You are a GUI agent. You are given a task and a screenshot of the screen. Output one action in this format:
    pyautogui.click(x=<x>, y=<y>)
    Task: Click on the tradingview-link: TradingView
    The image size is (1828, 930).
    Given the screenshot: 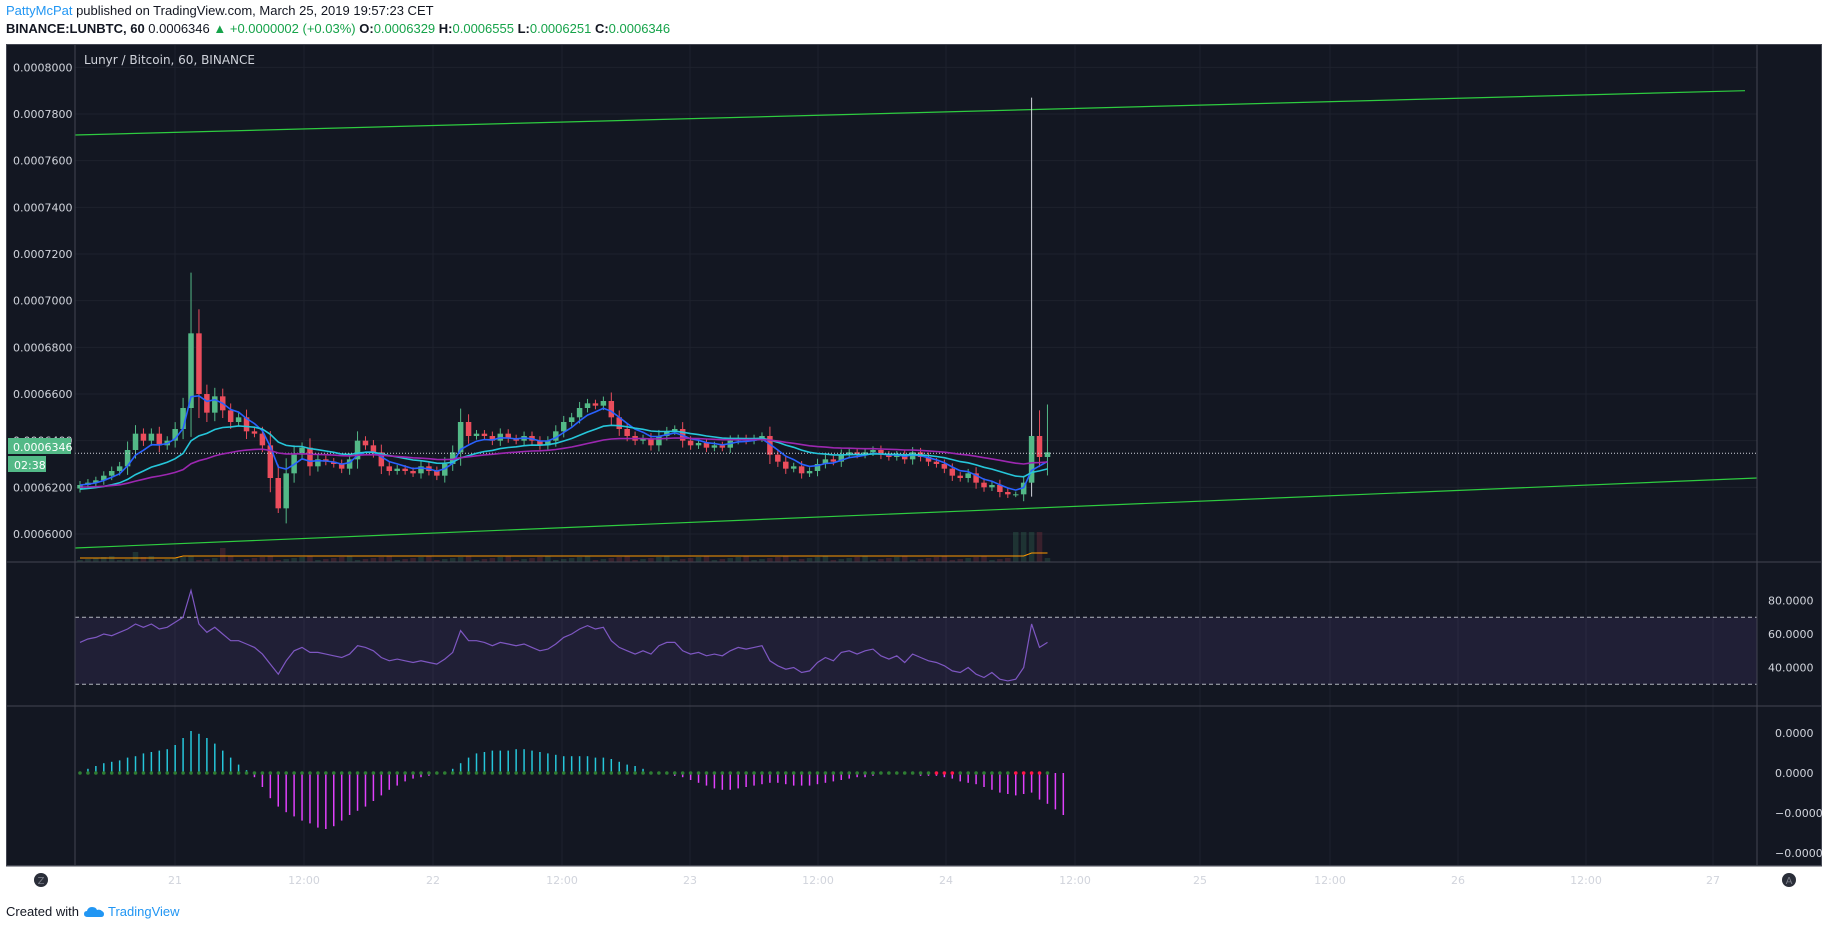 What is the action you would take?
    pyautogui.click(x=131, y=911)
    